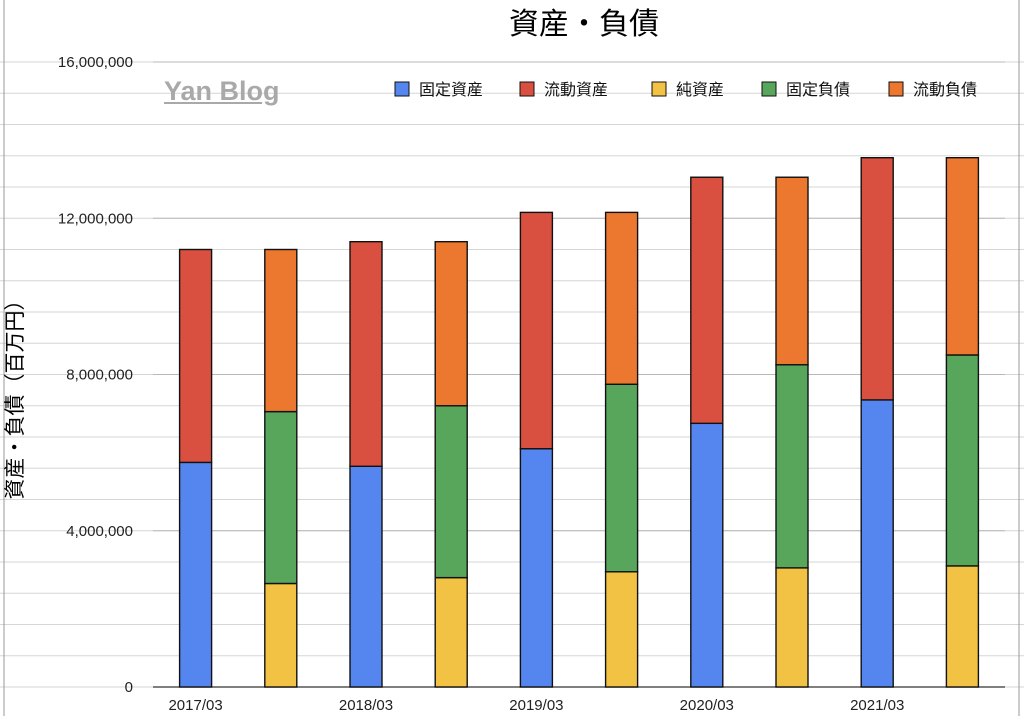 The width and height of the screenshot is (1024, 716). What do you see at coordinates (451, 89) in the screenshot?
I see `legend-label: 固定資産` at bounding box center [451, 89].